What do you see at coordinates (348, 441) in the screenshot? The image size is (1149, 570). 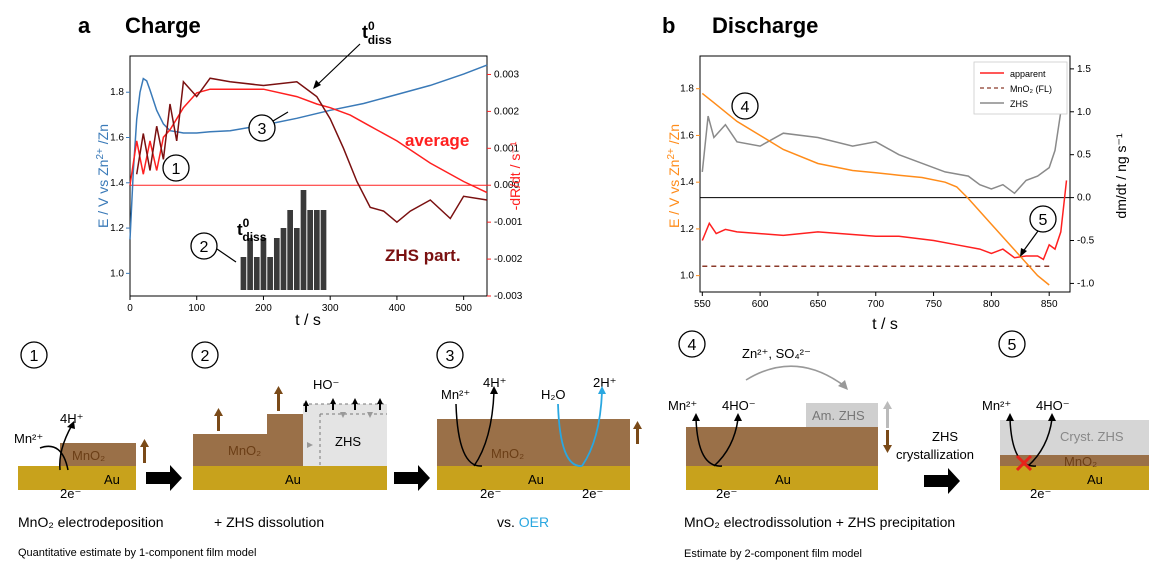 I see `svg-text: ZHS` at bounding box center [348, 441].